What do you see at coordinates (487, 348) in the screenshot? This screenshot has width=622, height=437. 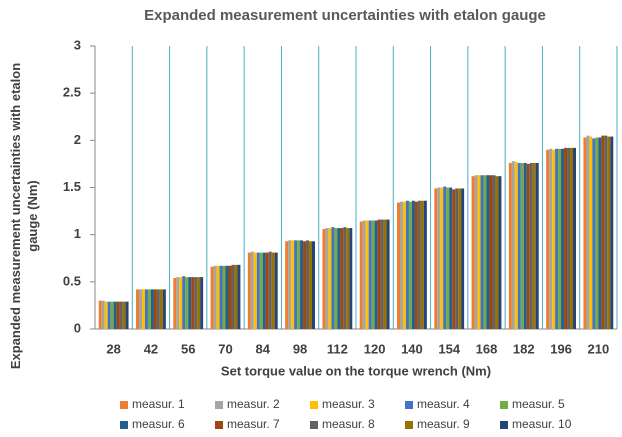 I see `x-tick-label: 168` at bounding box center [487, 348].